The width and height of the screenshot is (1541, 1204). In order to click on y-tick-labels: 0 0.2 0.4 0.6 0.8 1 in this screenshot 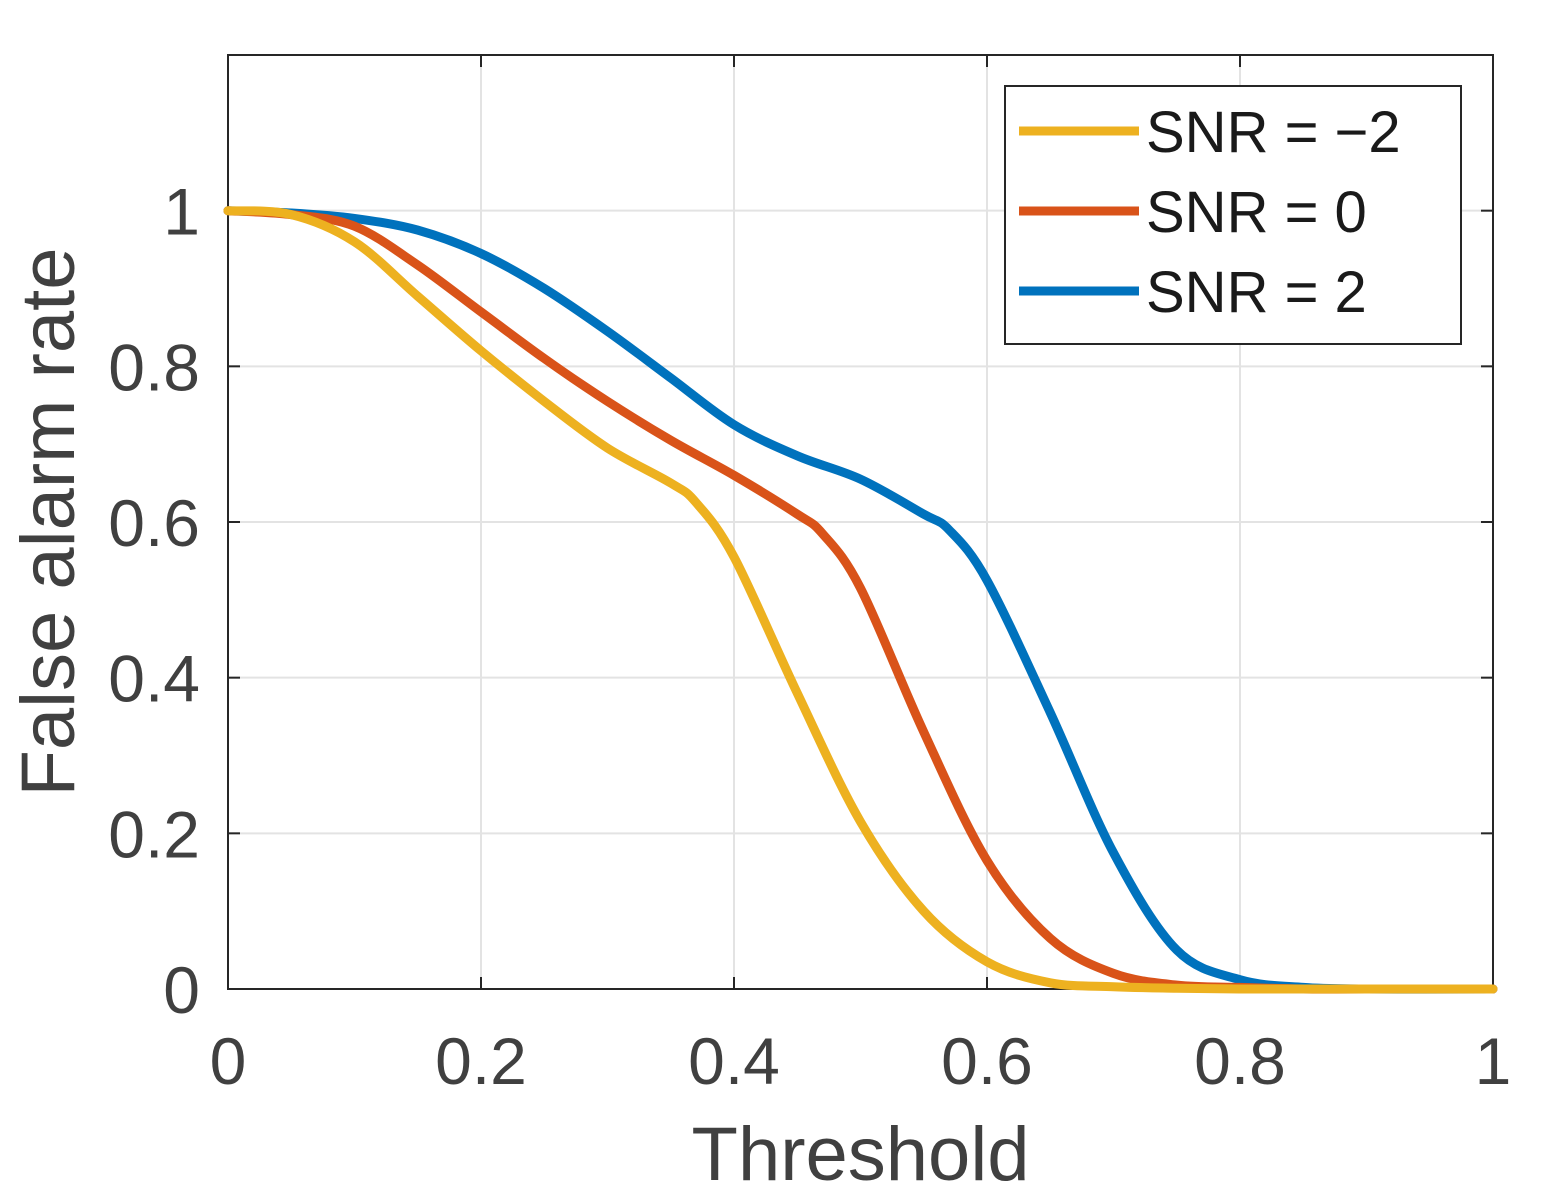, I will do `click(154, 601)`.